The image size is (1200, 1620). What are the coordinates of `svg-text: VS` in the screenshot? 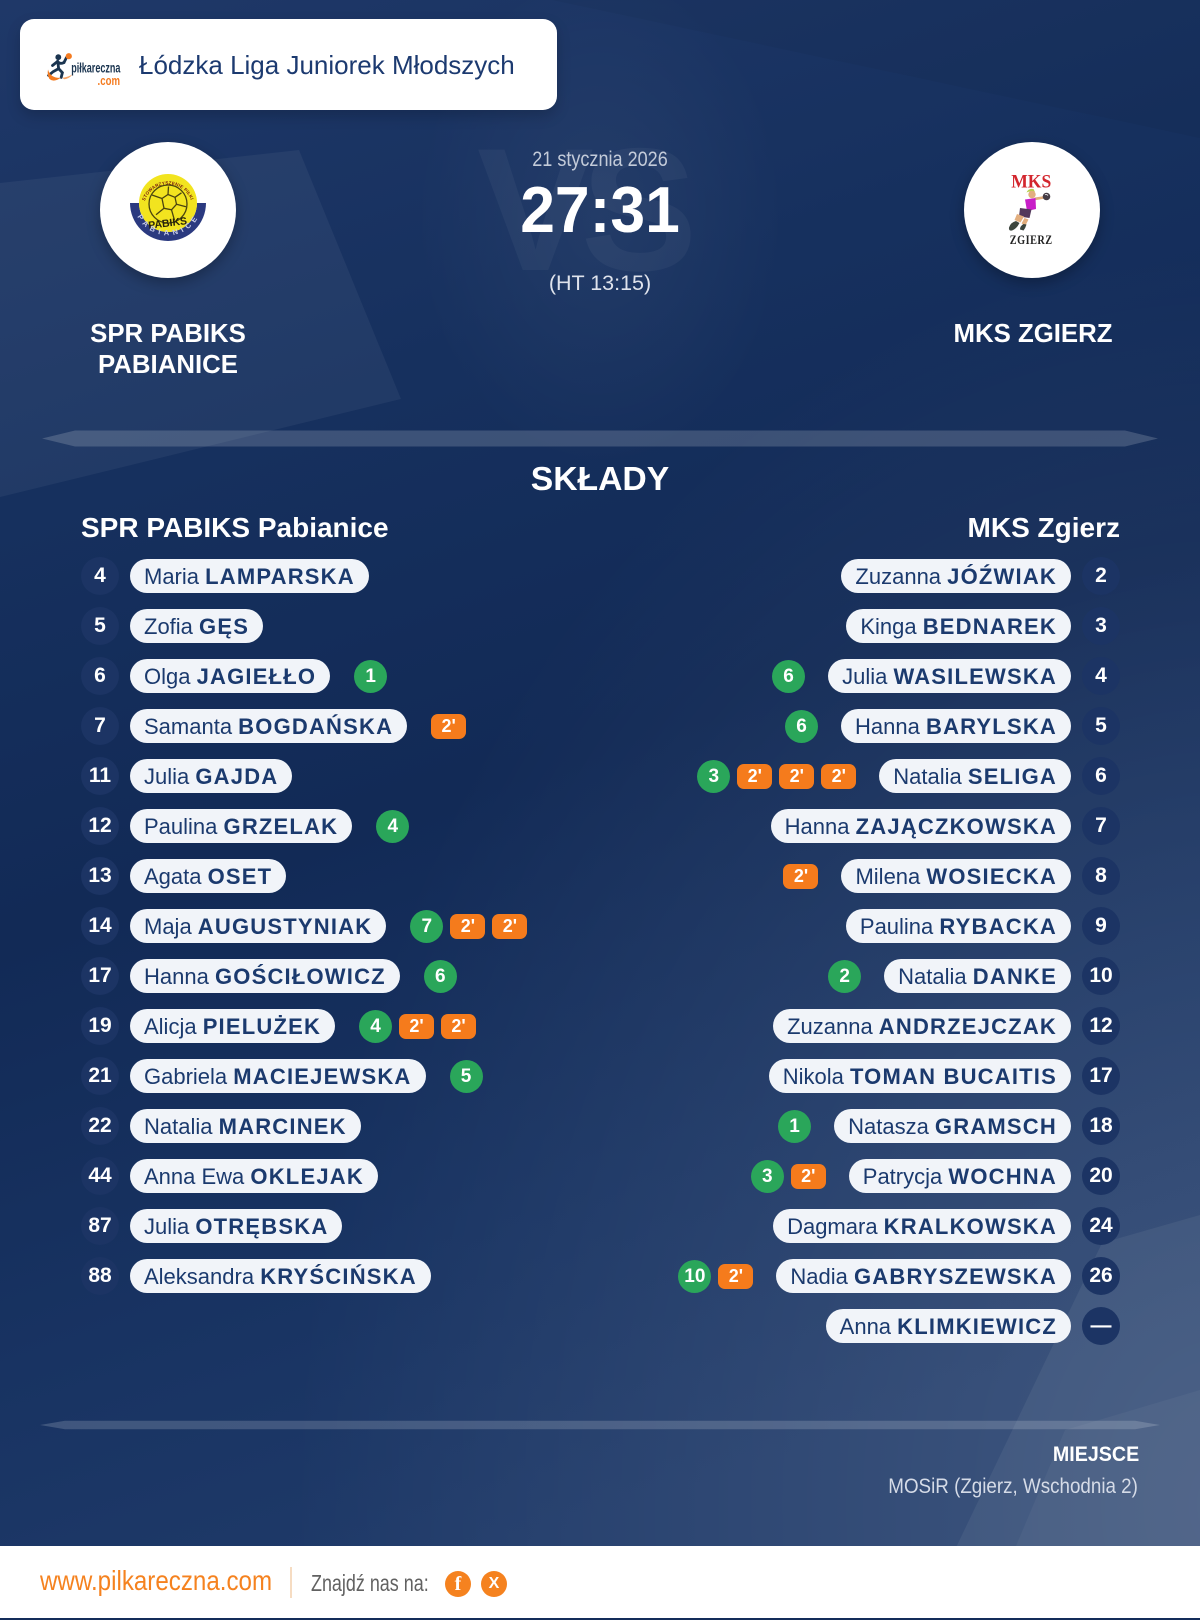 It's located at (584, 210).